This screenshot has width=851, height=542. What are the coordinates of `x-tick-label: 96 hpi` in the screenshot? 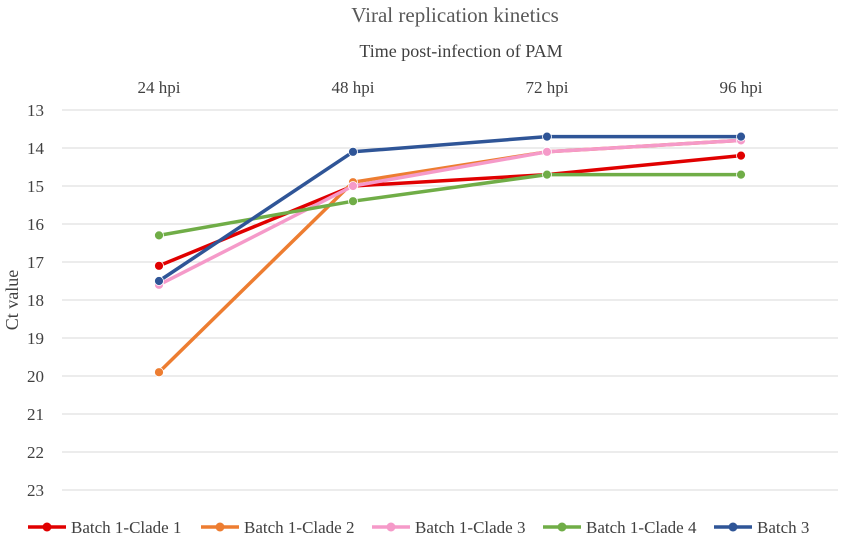 It's located at (741, 87).